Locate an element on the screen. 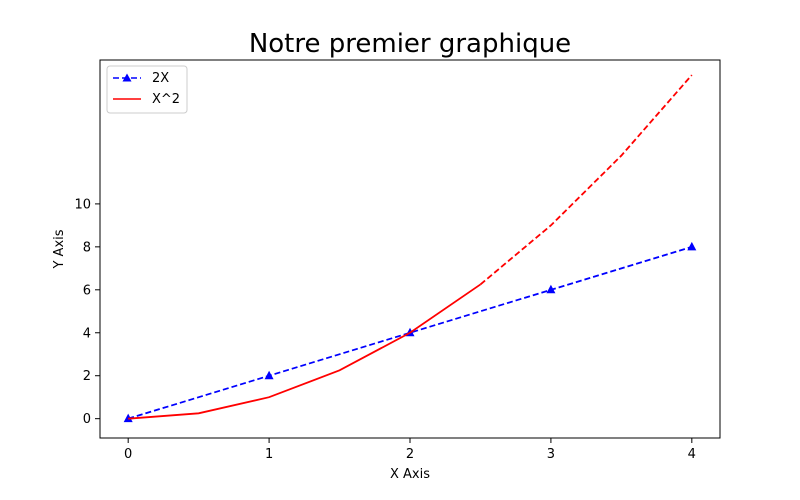  legend-x2-label: X^2 is located at coordinates (166, 99).